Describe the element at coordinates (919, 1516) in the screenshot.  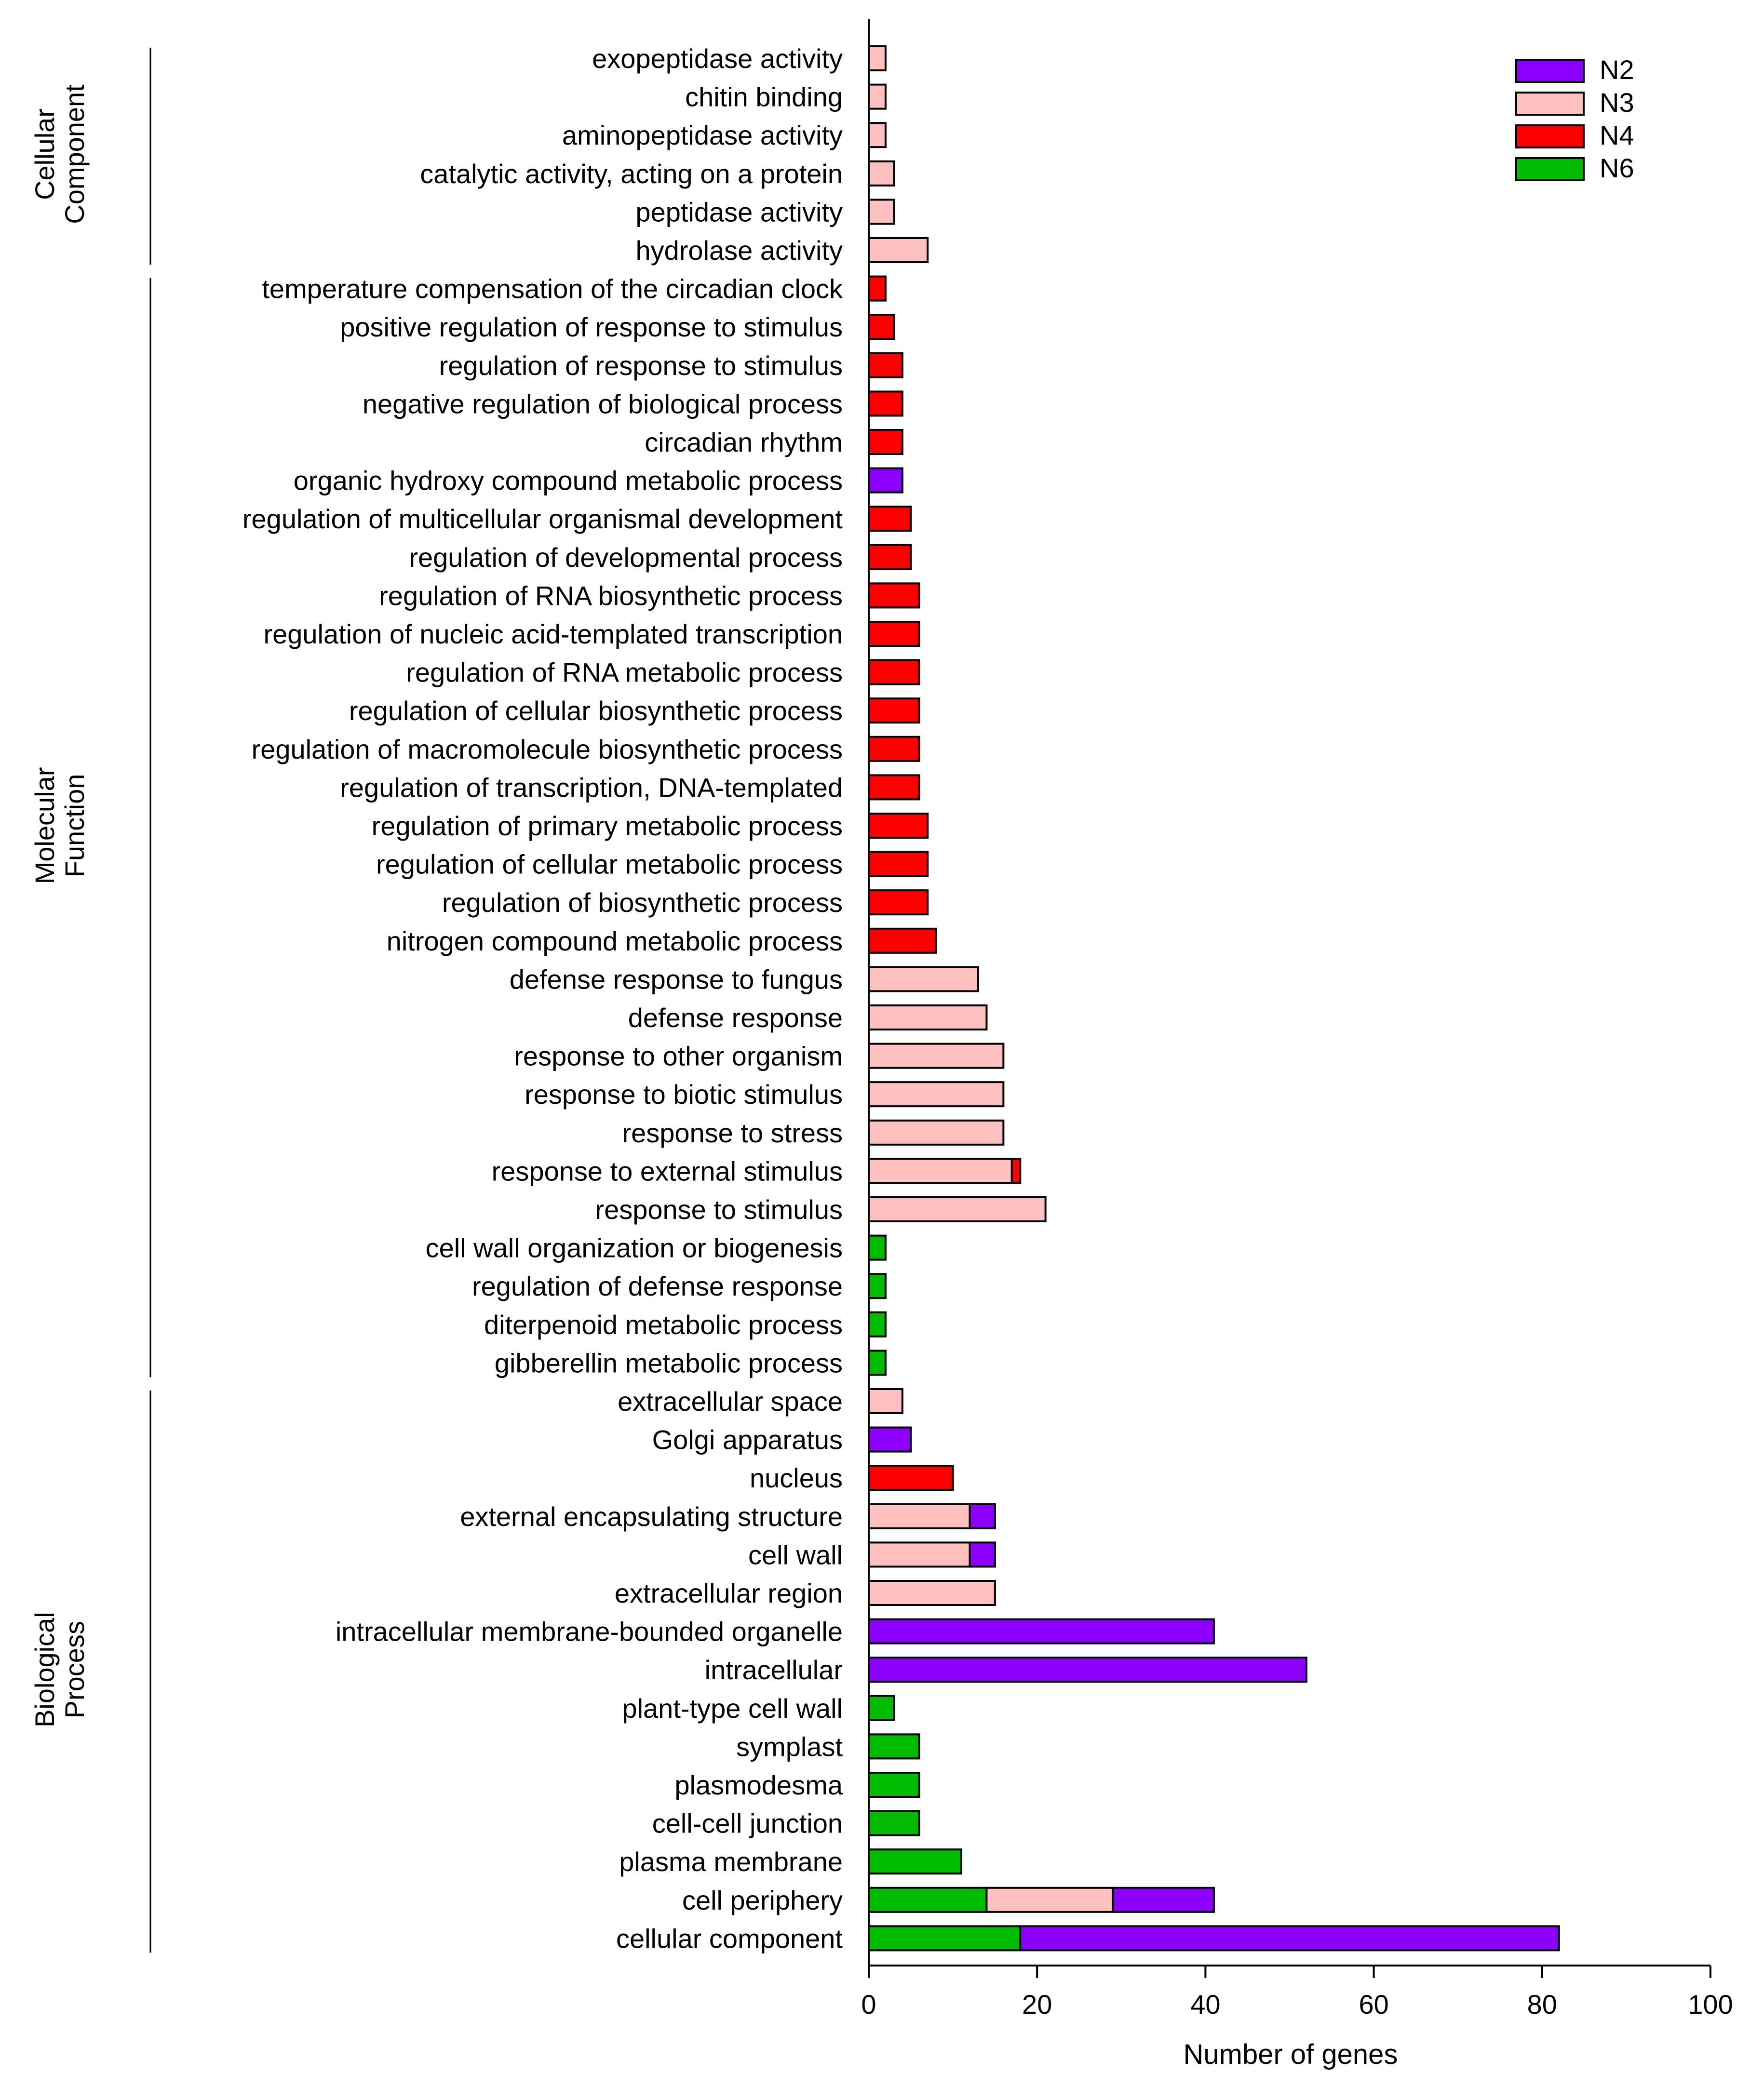
I see `bar-external-encapsulating-structure-n3` at that location.